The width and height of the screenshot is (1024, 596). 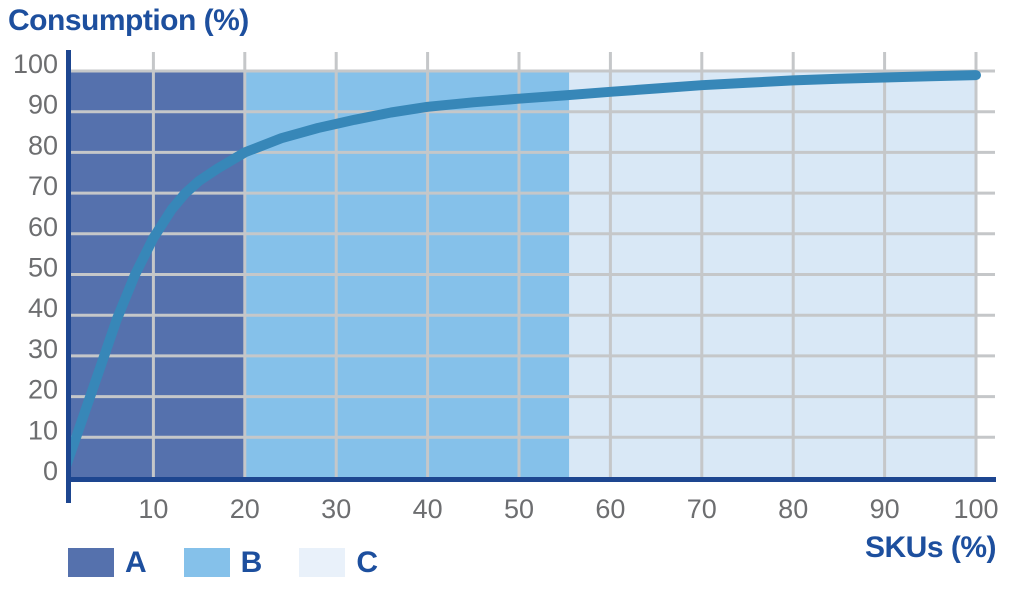 What do you see at coordinates (428, 509) in the screenshot?
I see `x-tick-label-40: 40` at bounding box center [428, 509].